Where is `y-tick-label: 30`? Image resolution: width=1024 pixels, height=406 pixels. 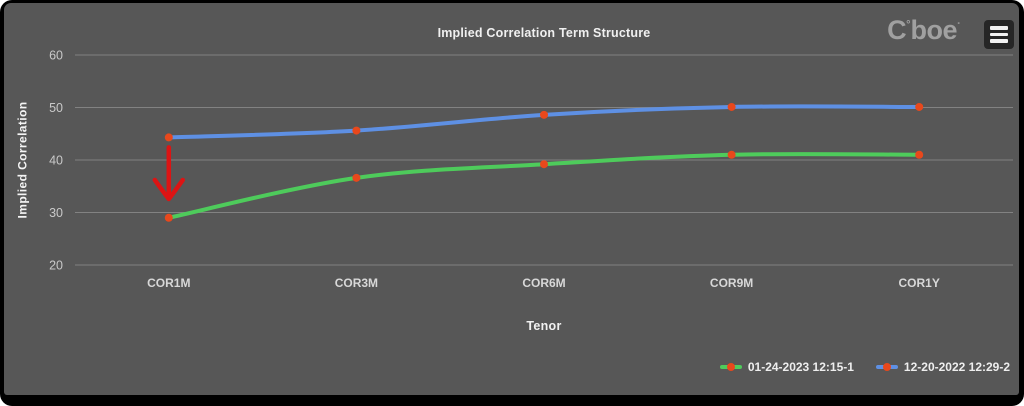 y-tick-label: 30 is located at coordinates (56, 213).